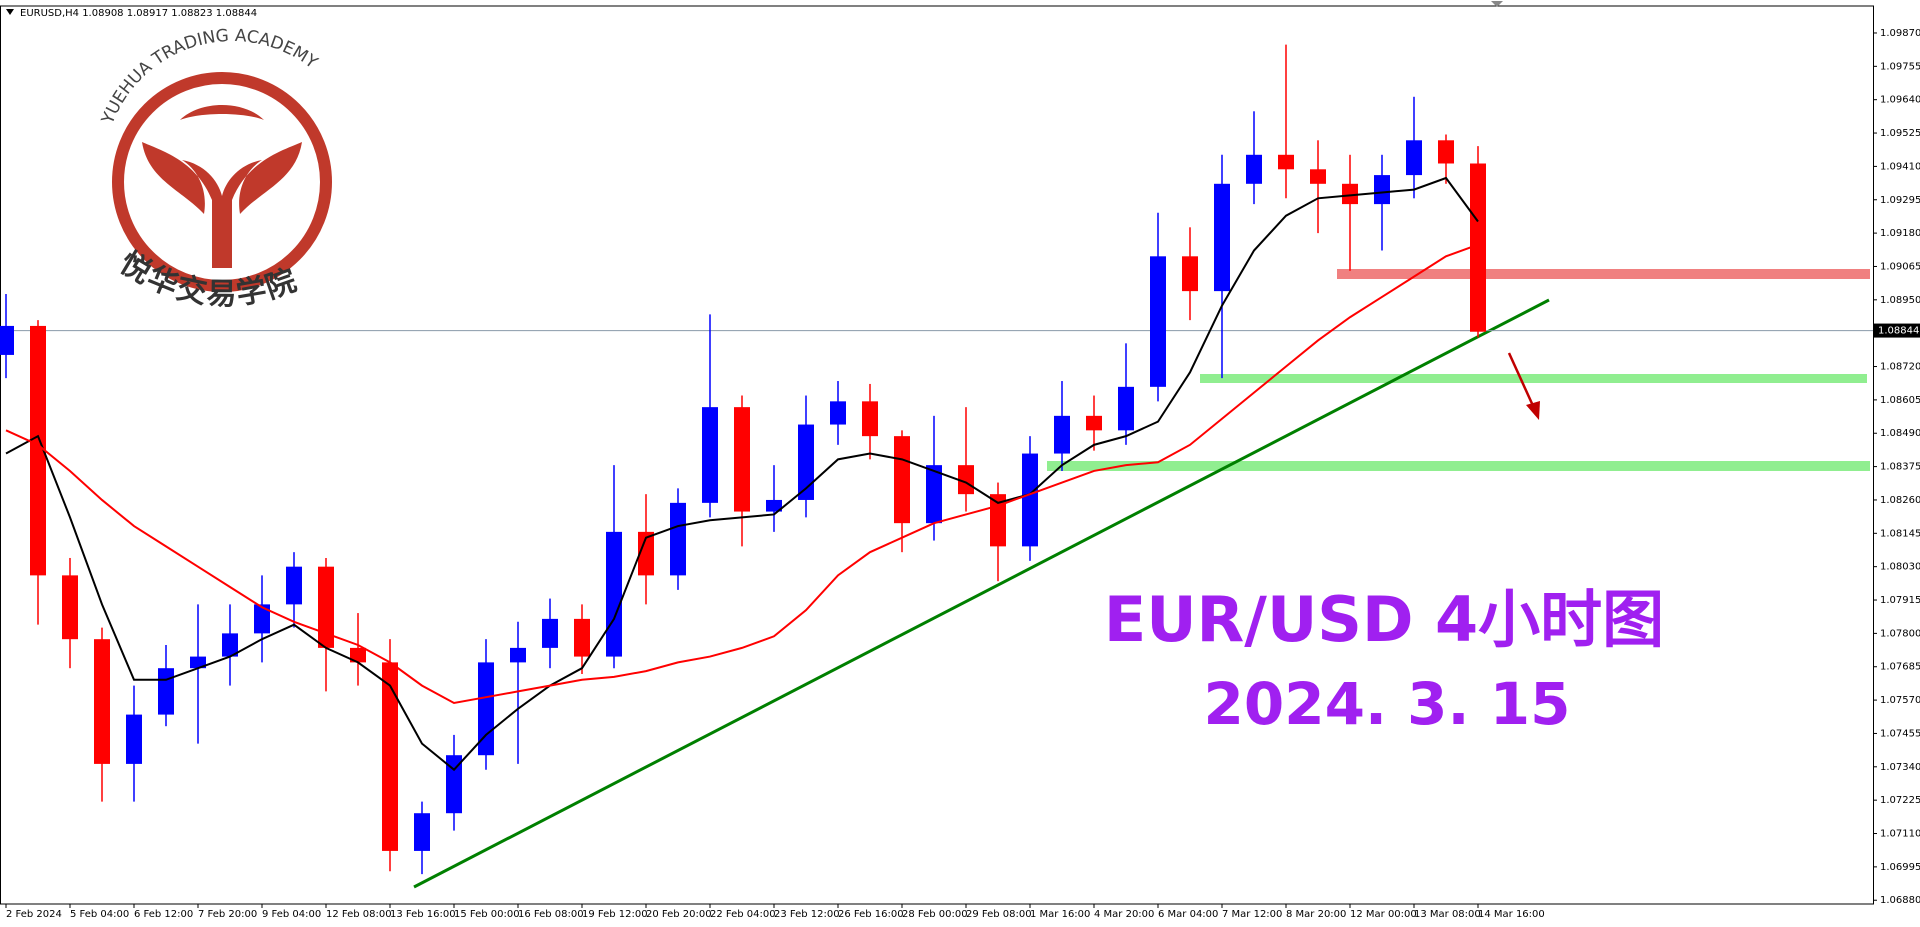 Image resolution: width=1920 pixels, height=927 pixels. What do you see at coordinates (1900, 600) in the screenshot?
I see `y-tick-label: 1.07915` at bounding box center [1900, 600].